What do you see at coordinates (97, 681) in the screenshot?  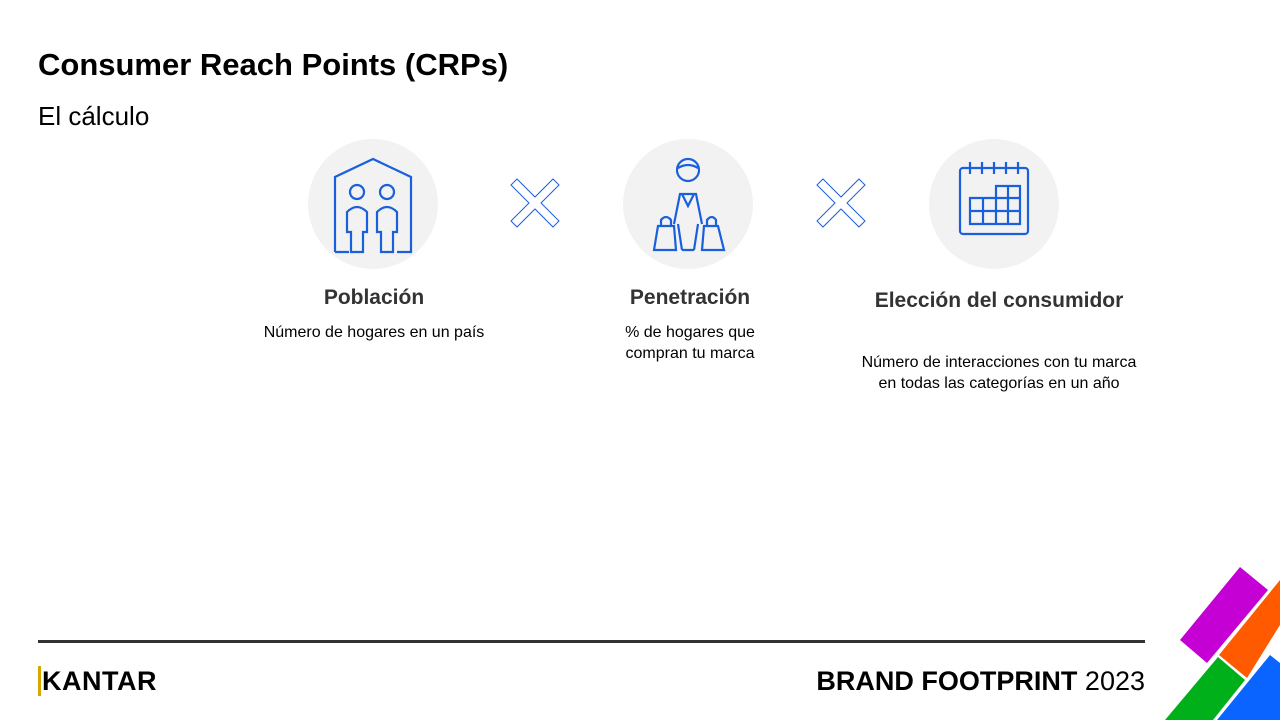 I see `kantar-logo: KANTAR` at bounding box center [97, 681].